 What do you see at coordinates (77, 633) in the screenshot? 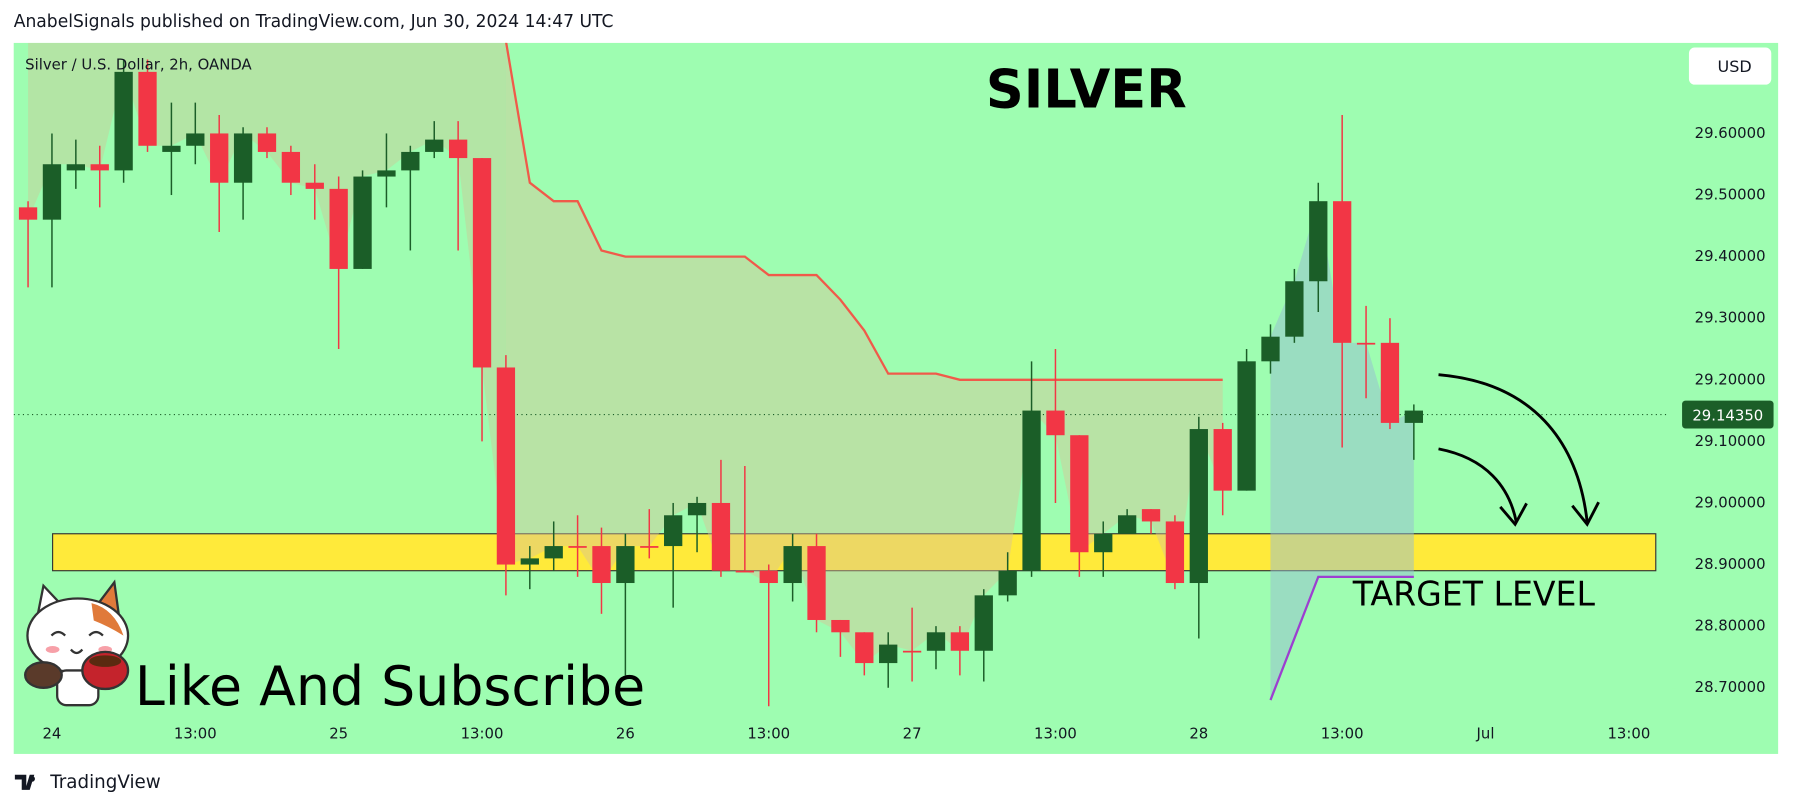
I see `cat-eyes` at bounding box center [77, 633].